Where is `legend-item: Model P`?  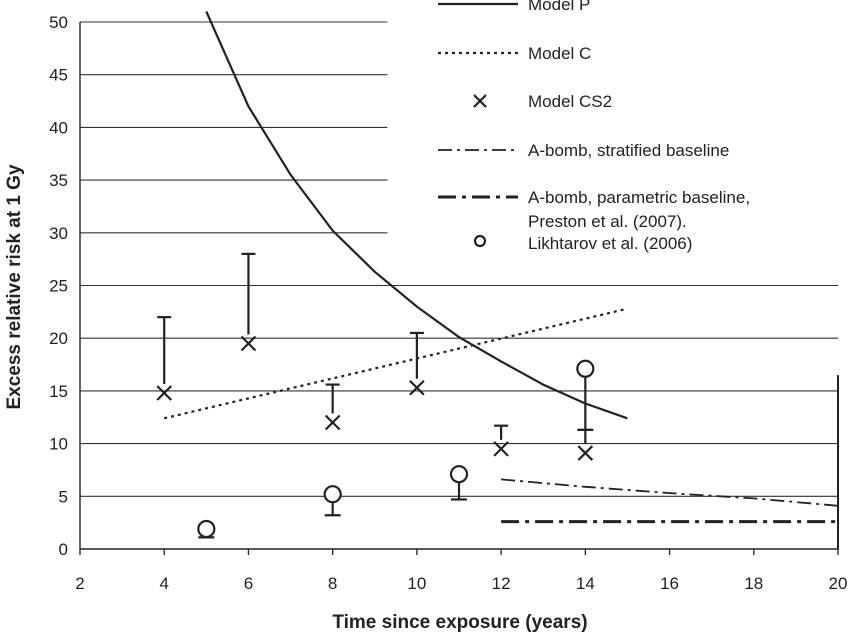 legend-item: Model P is located at coordinates (514, 7).